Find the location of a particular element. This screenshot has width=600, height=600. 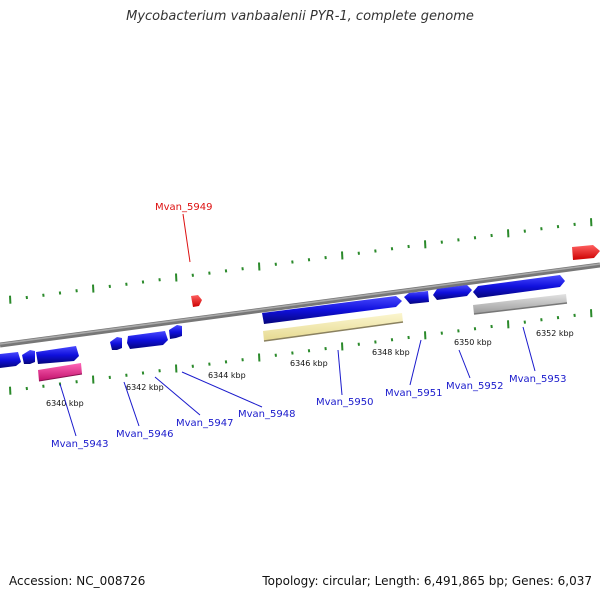

scale-label-6346: 6346 kbp is located at coordinates (309, 363).